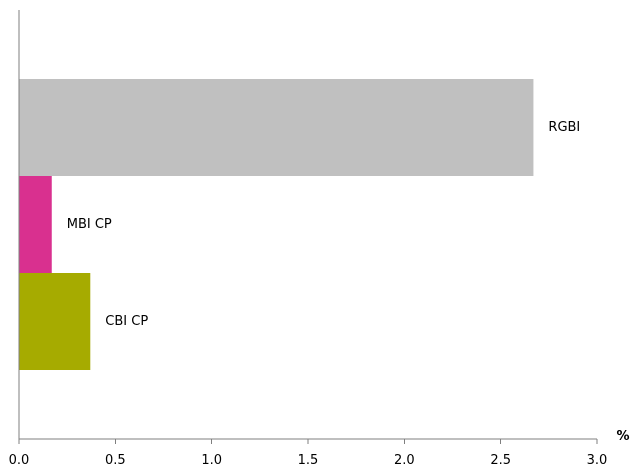 The image size is (633, 472). I want to click on bar-mbi-cp, so click(35, 224).